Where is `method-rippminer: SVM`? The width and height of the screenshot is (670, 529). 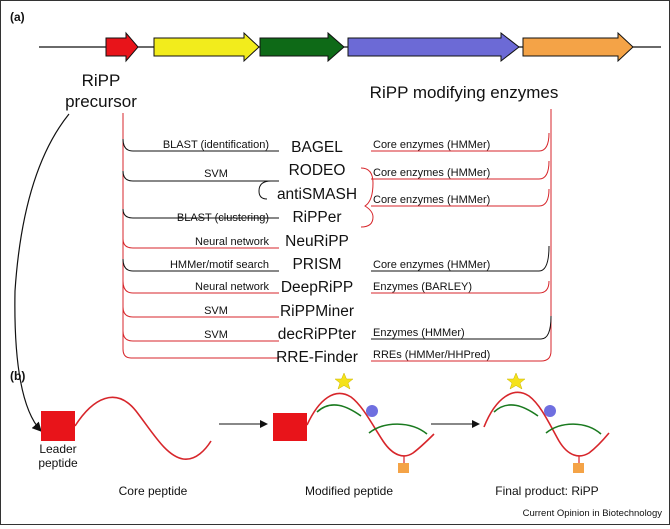
method-rippminer: SVM is located at coordinates (216, 311).